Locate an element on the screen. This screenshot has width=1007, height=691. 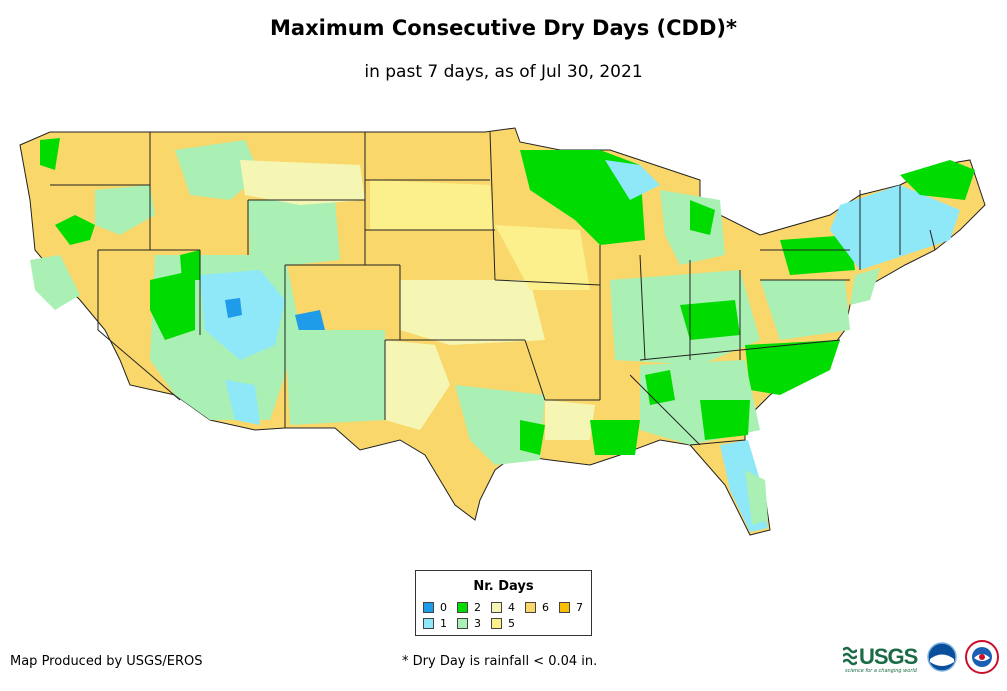
legend-item-2: 2 is located at coordinates (469, 607).